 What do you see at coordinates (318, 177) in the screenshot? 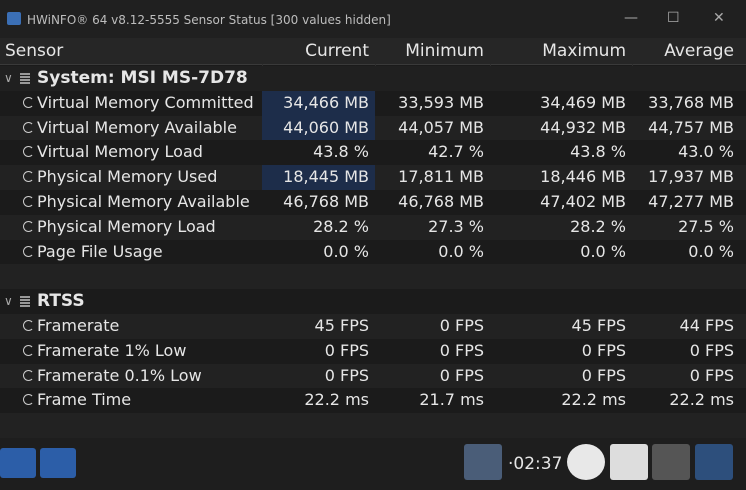
I see `sensor-value: 18,445 MB` at bounding box center [318, 177].